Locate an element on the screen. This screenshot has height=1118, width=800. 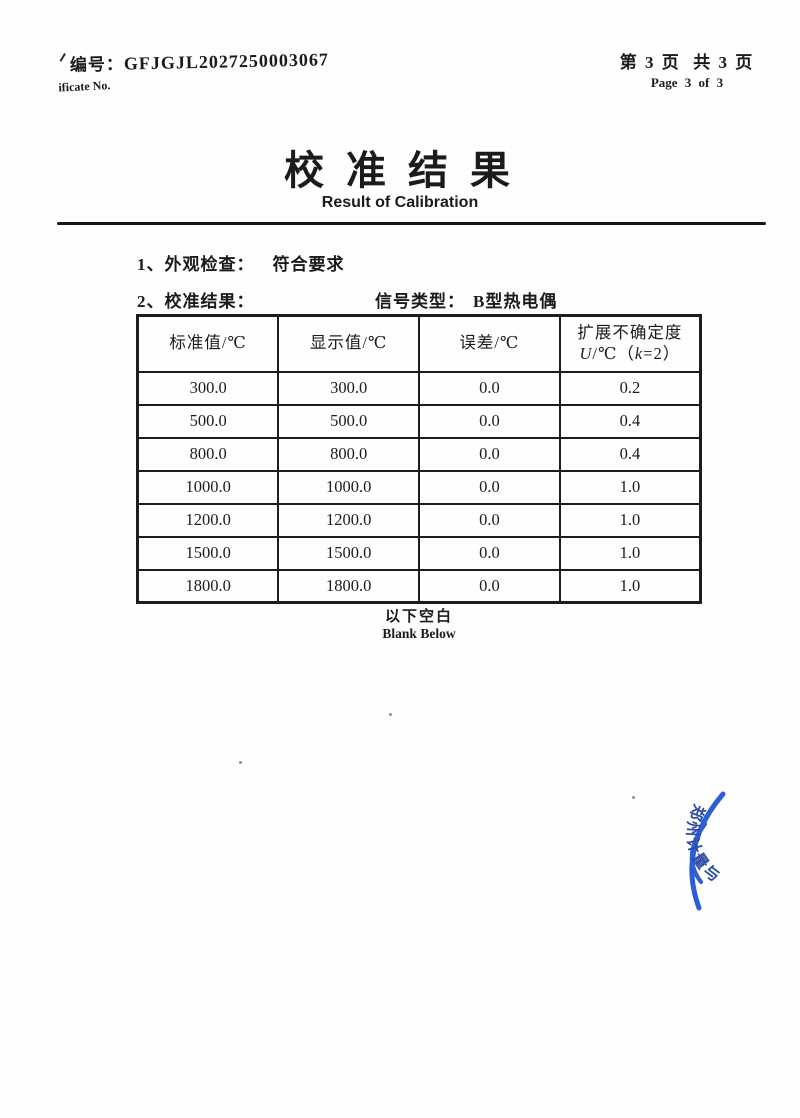
page-number-cn: 第 3 页 共 3 页 is located at coordinates (687, 62).